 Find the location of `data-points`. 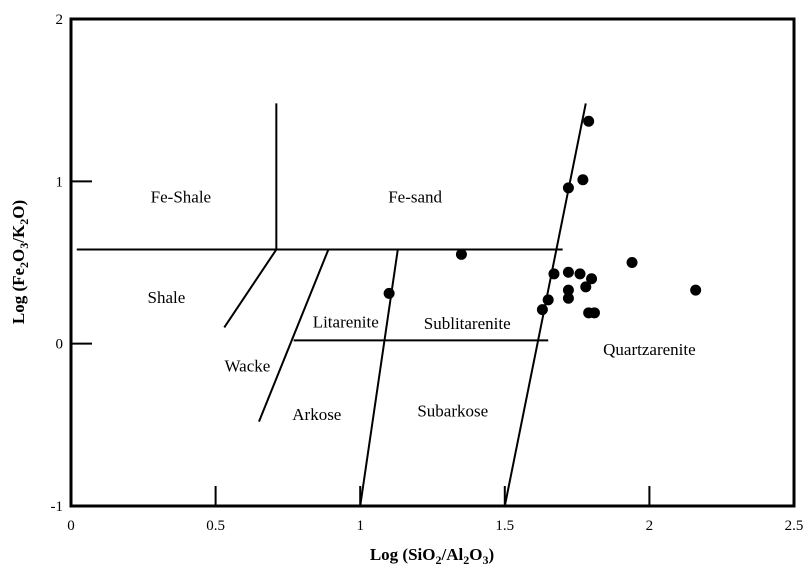

data-points is located at coordinates (542, 217).